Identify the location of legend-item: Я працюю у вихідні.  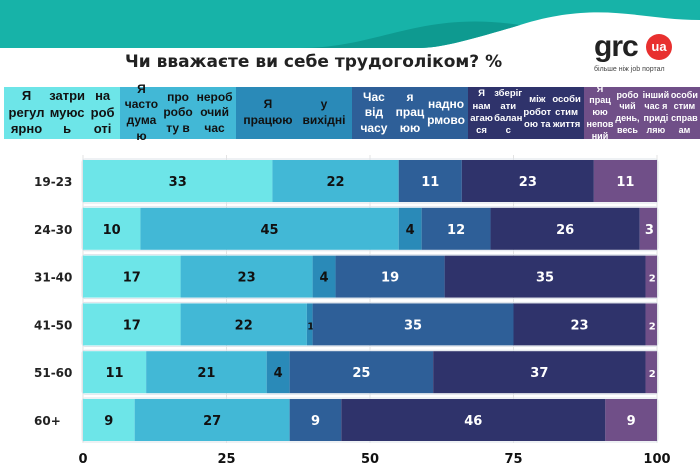
(294, 113).